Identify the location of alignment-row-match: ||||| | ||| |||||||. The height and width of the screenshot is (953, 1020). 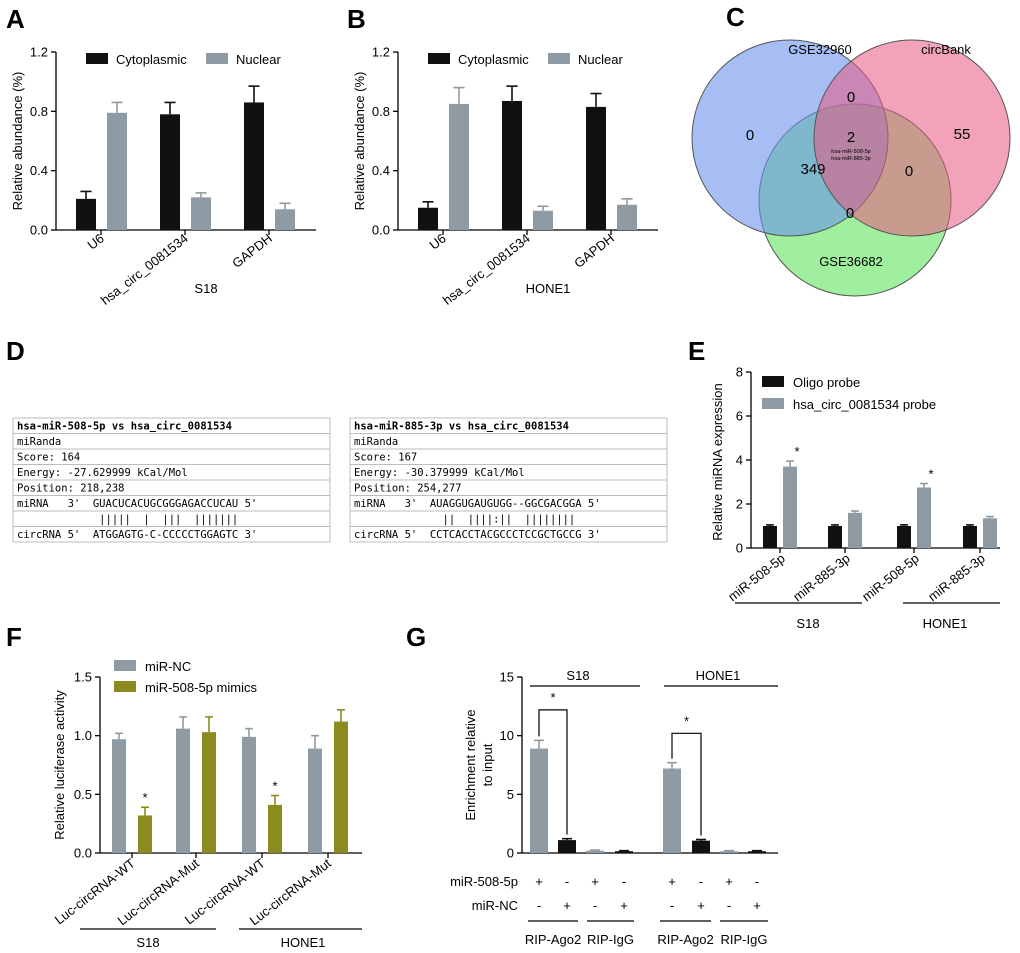
(127, 520).